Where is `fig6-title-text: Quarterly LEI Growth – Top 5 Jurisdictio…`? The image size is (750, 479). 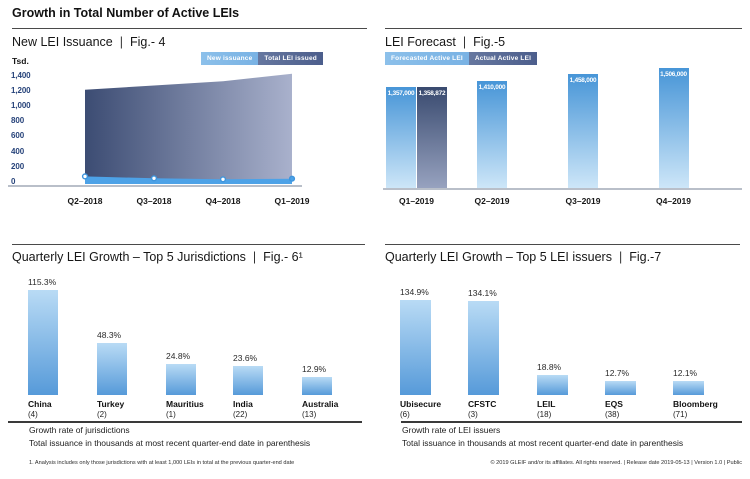 fig6-title-text: Quarterly LEI Growth – Top 5 Jurisdictio… is located at coordinates (129, 257).